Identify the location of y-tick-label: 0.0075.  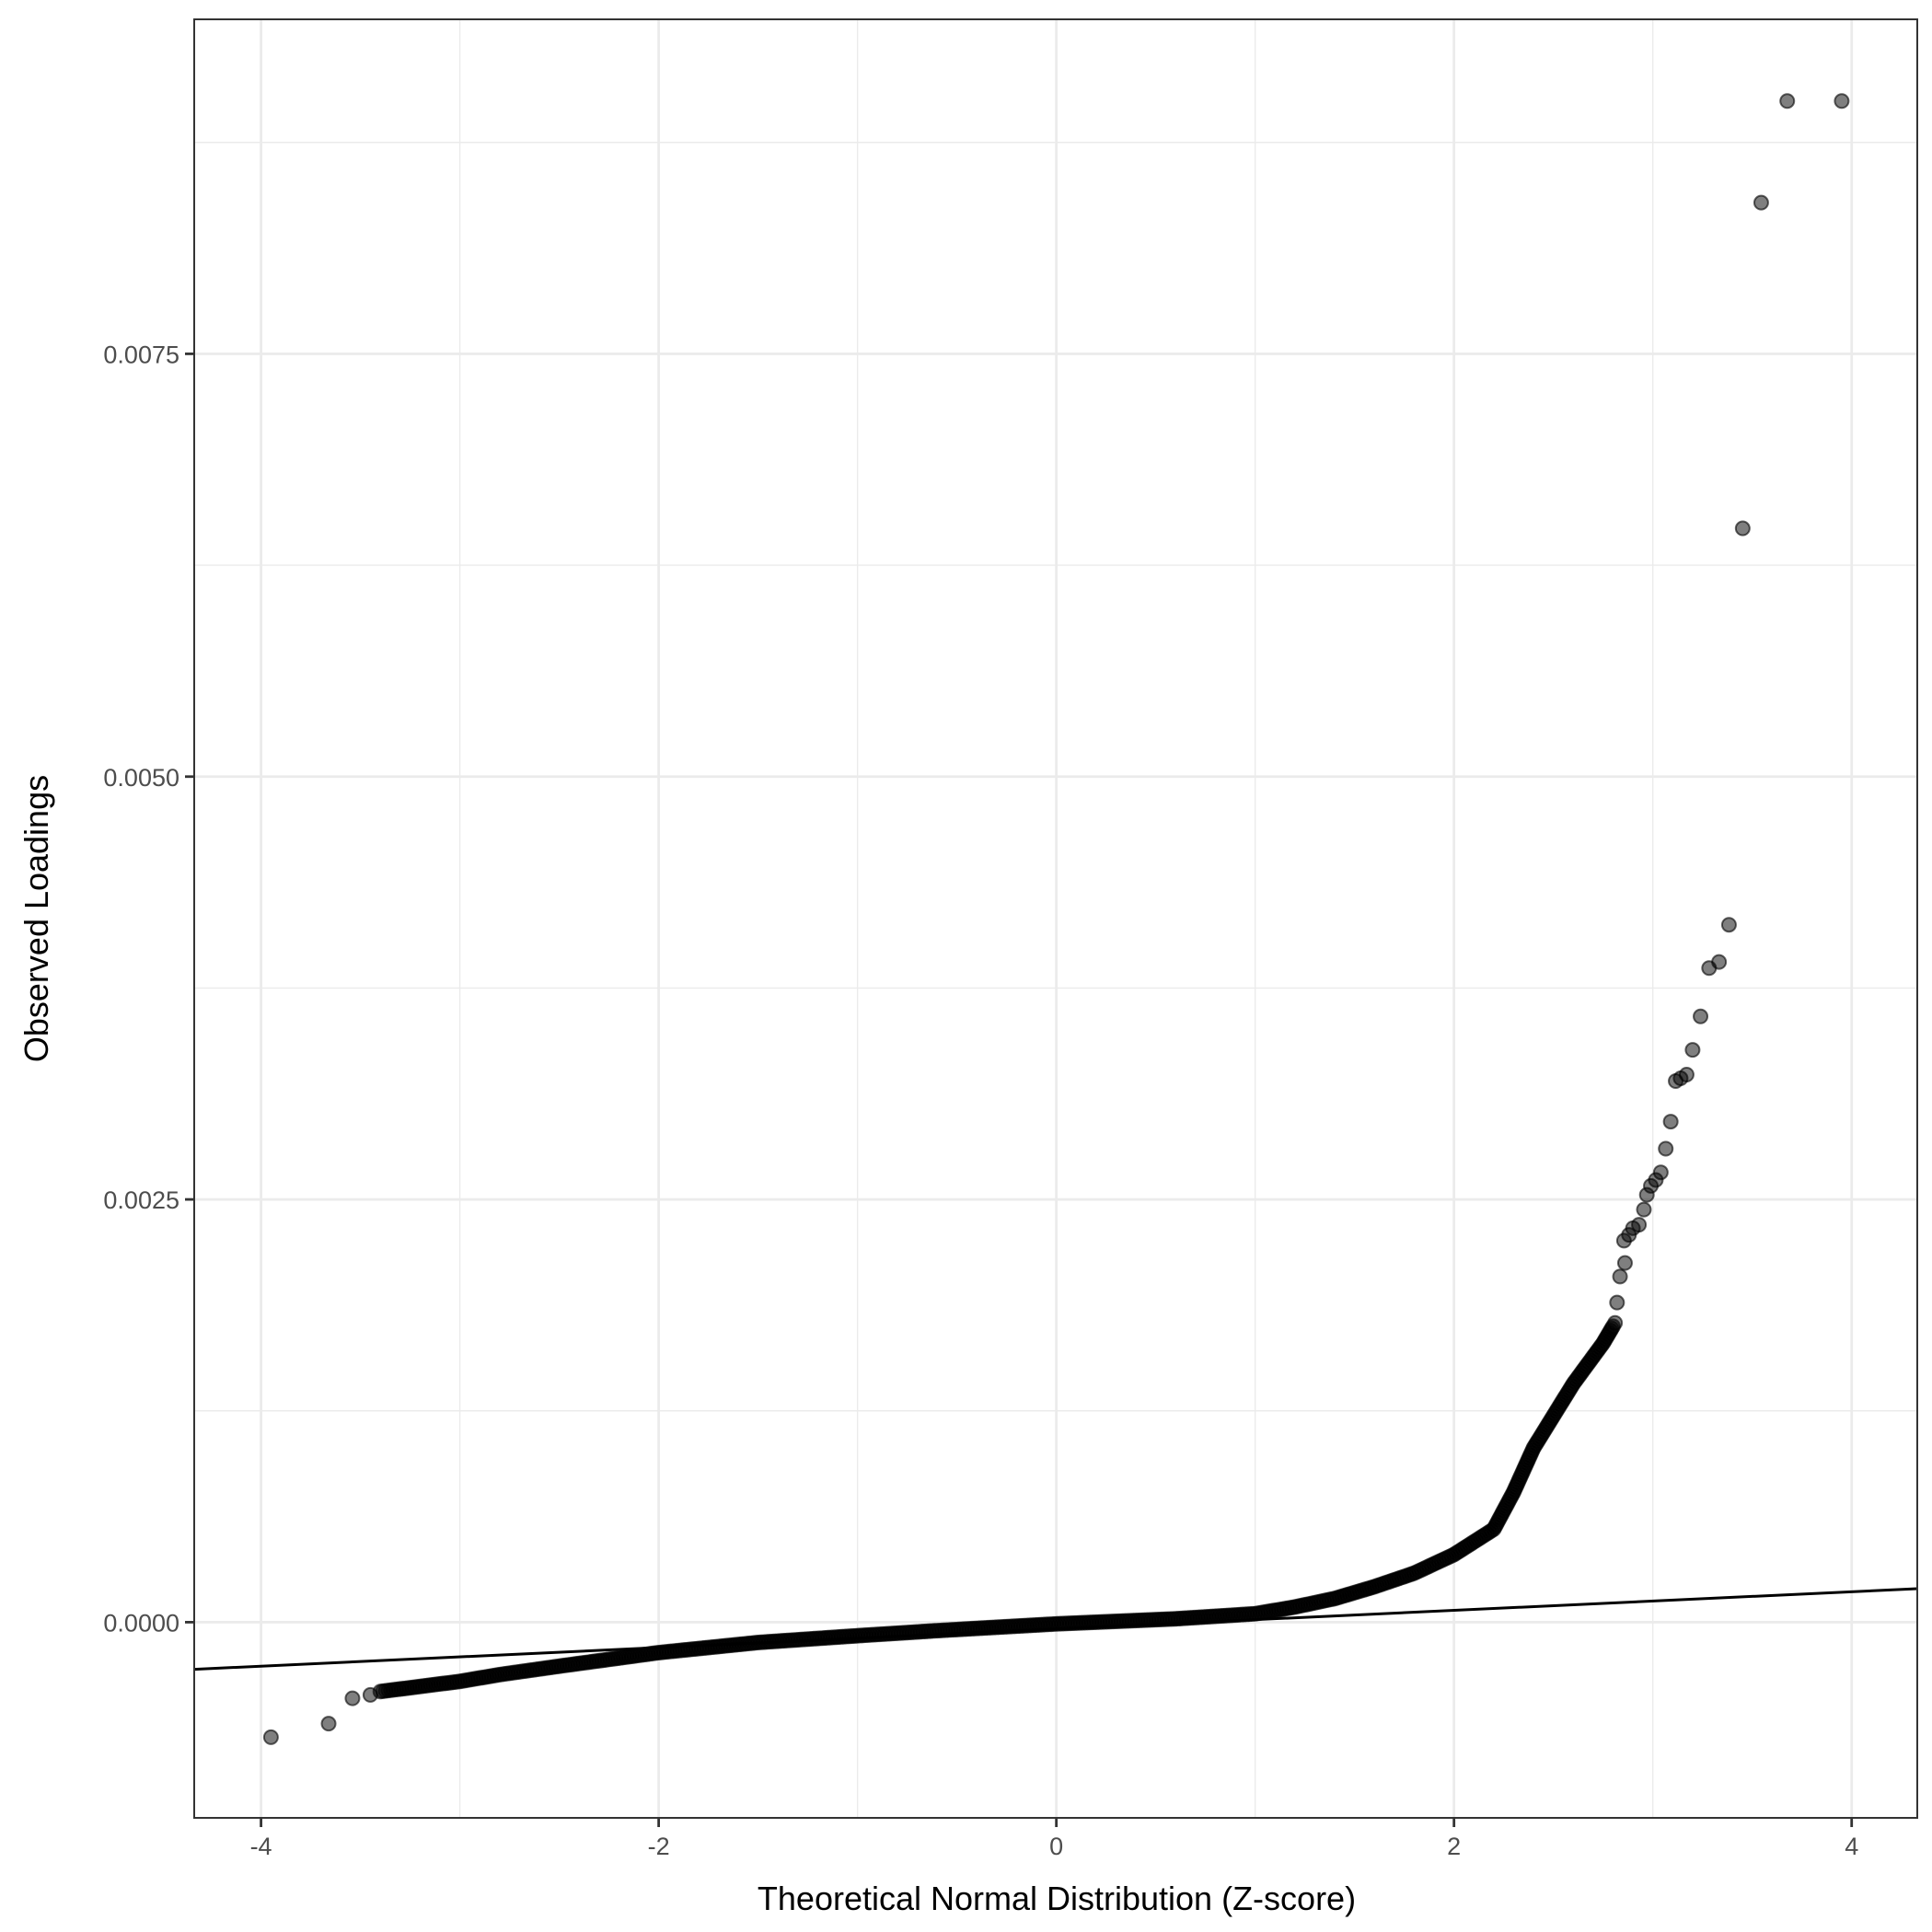
(141, 355).